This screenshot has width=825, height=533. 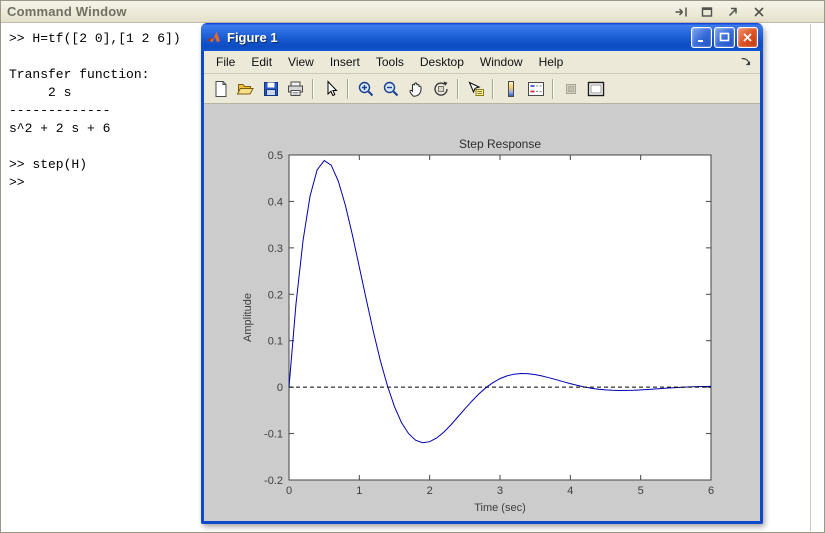 What do you see at coordinates (17, 182) in the screenshot?
I see `command-prompt: >>` at bounding box center [17, 182].